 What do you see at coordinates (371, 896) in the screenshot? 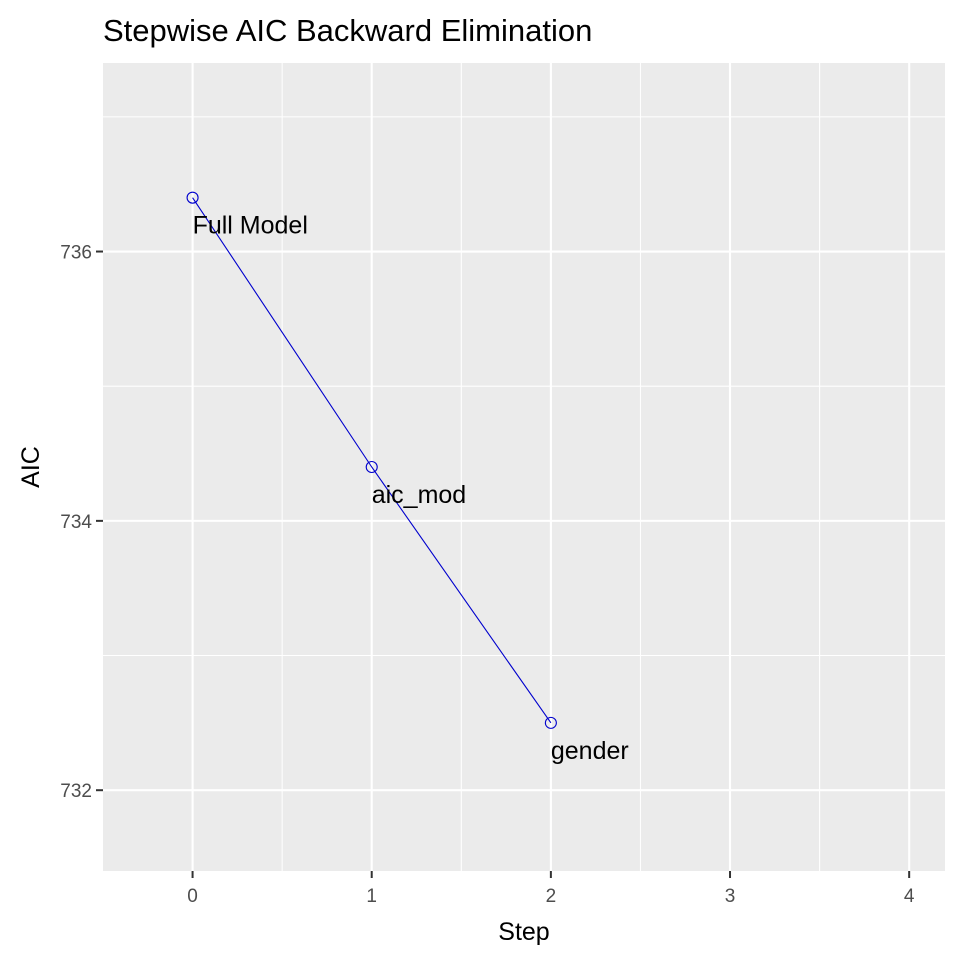
I see `x-tick-label: 1` at bounding box center [371, 896].